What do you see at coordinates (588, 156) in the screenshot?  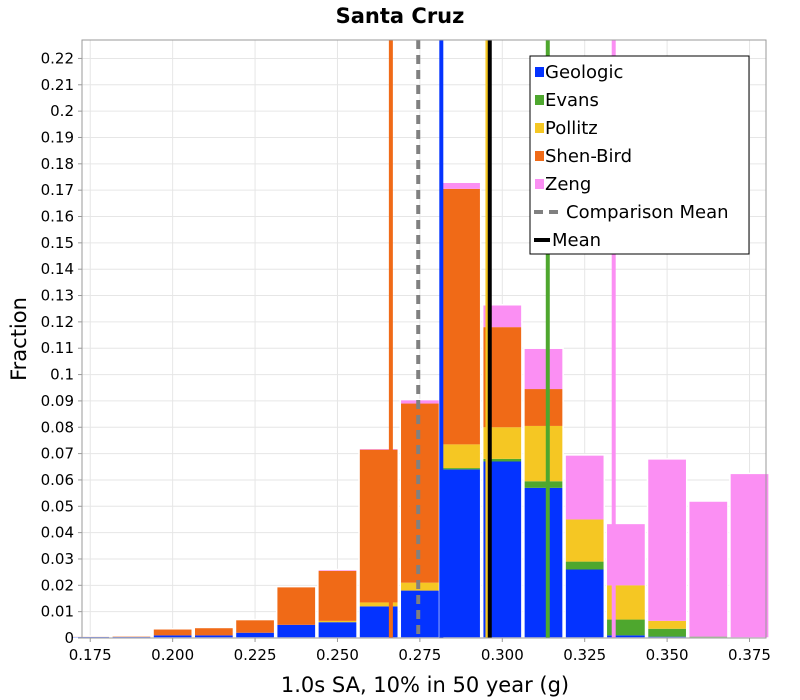 I see `legend-label-shen-bird: Shen-Bird` at bounding box center [588, 156].